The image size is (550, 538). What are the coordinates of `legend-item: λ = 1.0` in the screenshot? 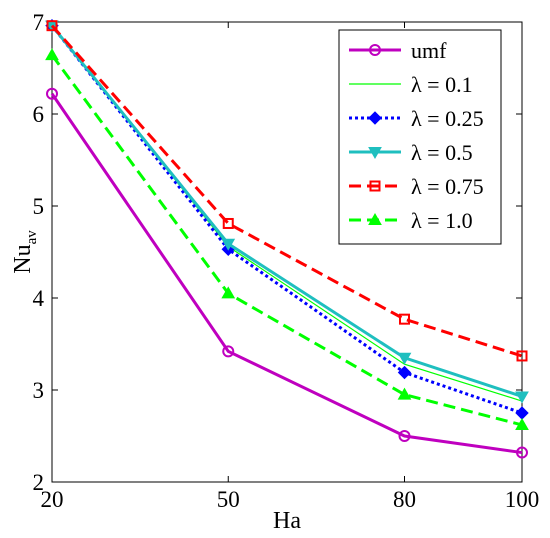 It's located at (411, 220).